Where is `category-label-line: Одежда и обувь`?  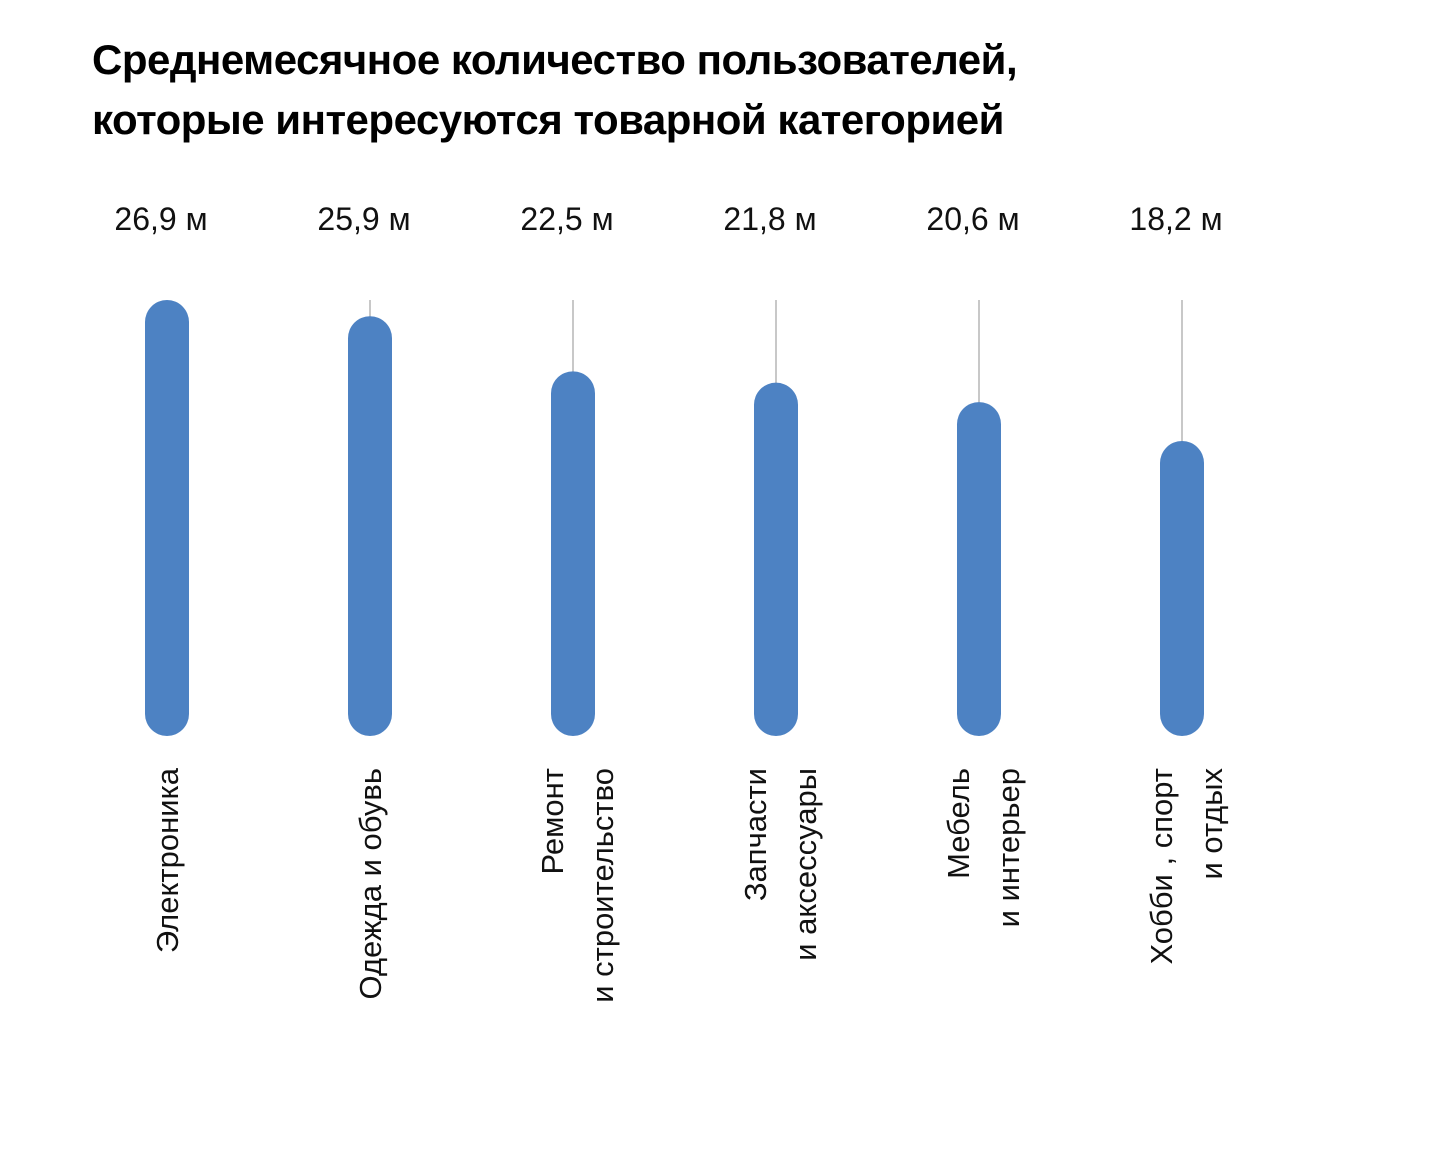 category-label-line: Одежда и обувь is located at coordinates (370, 883).